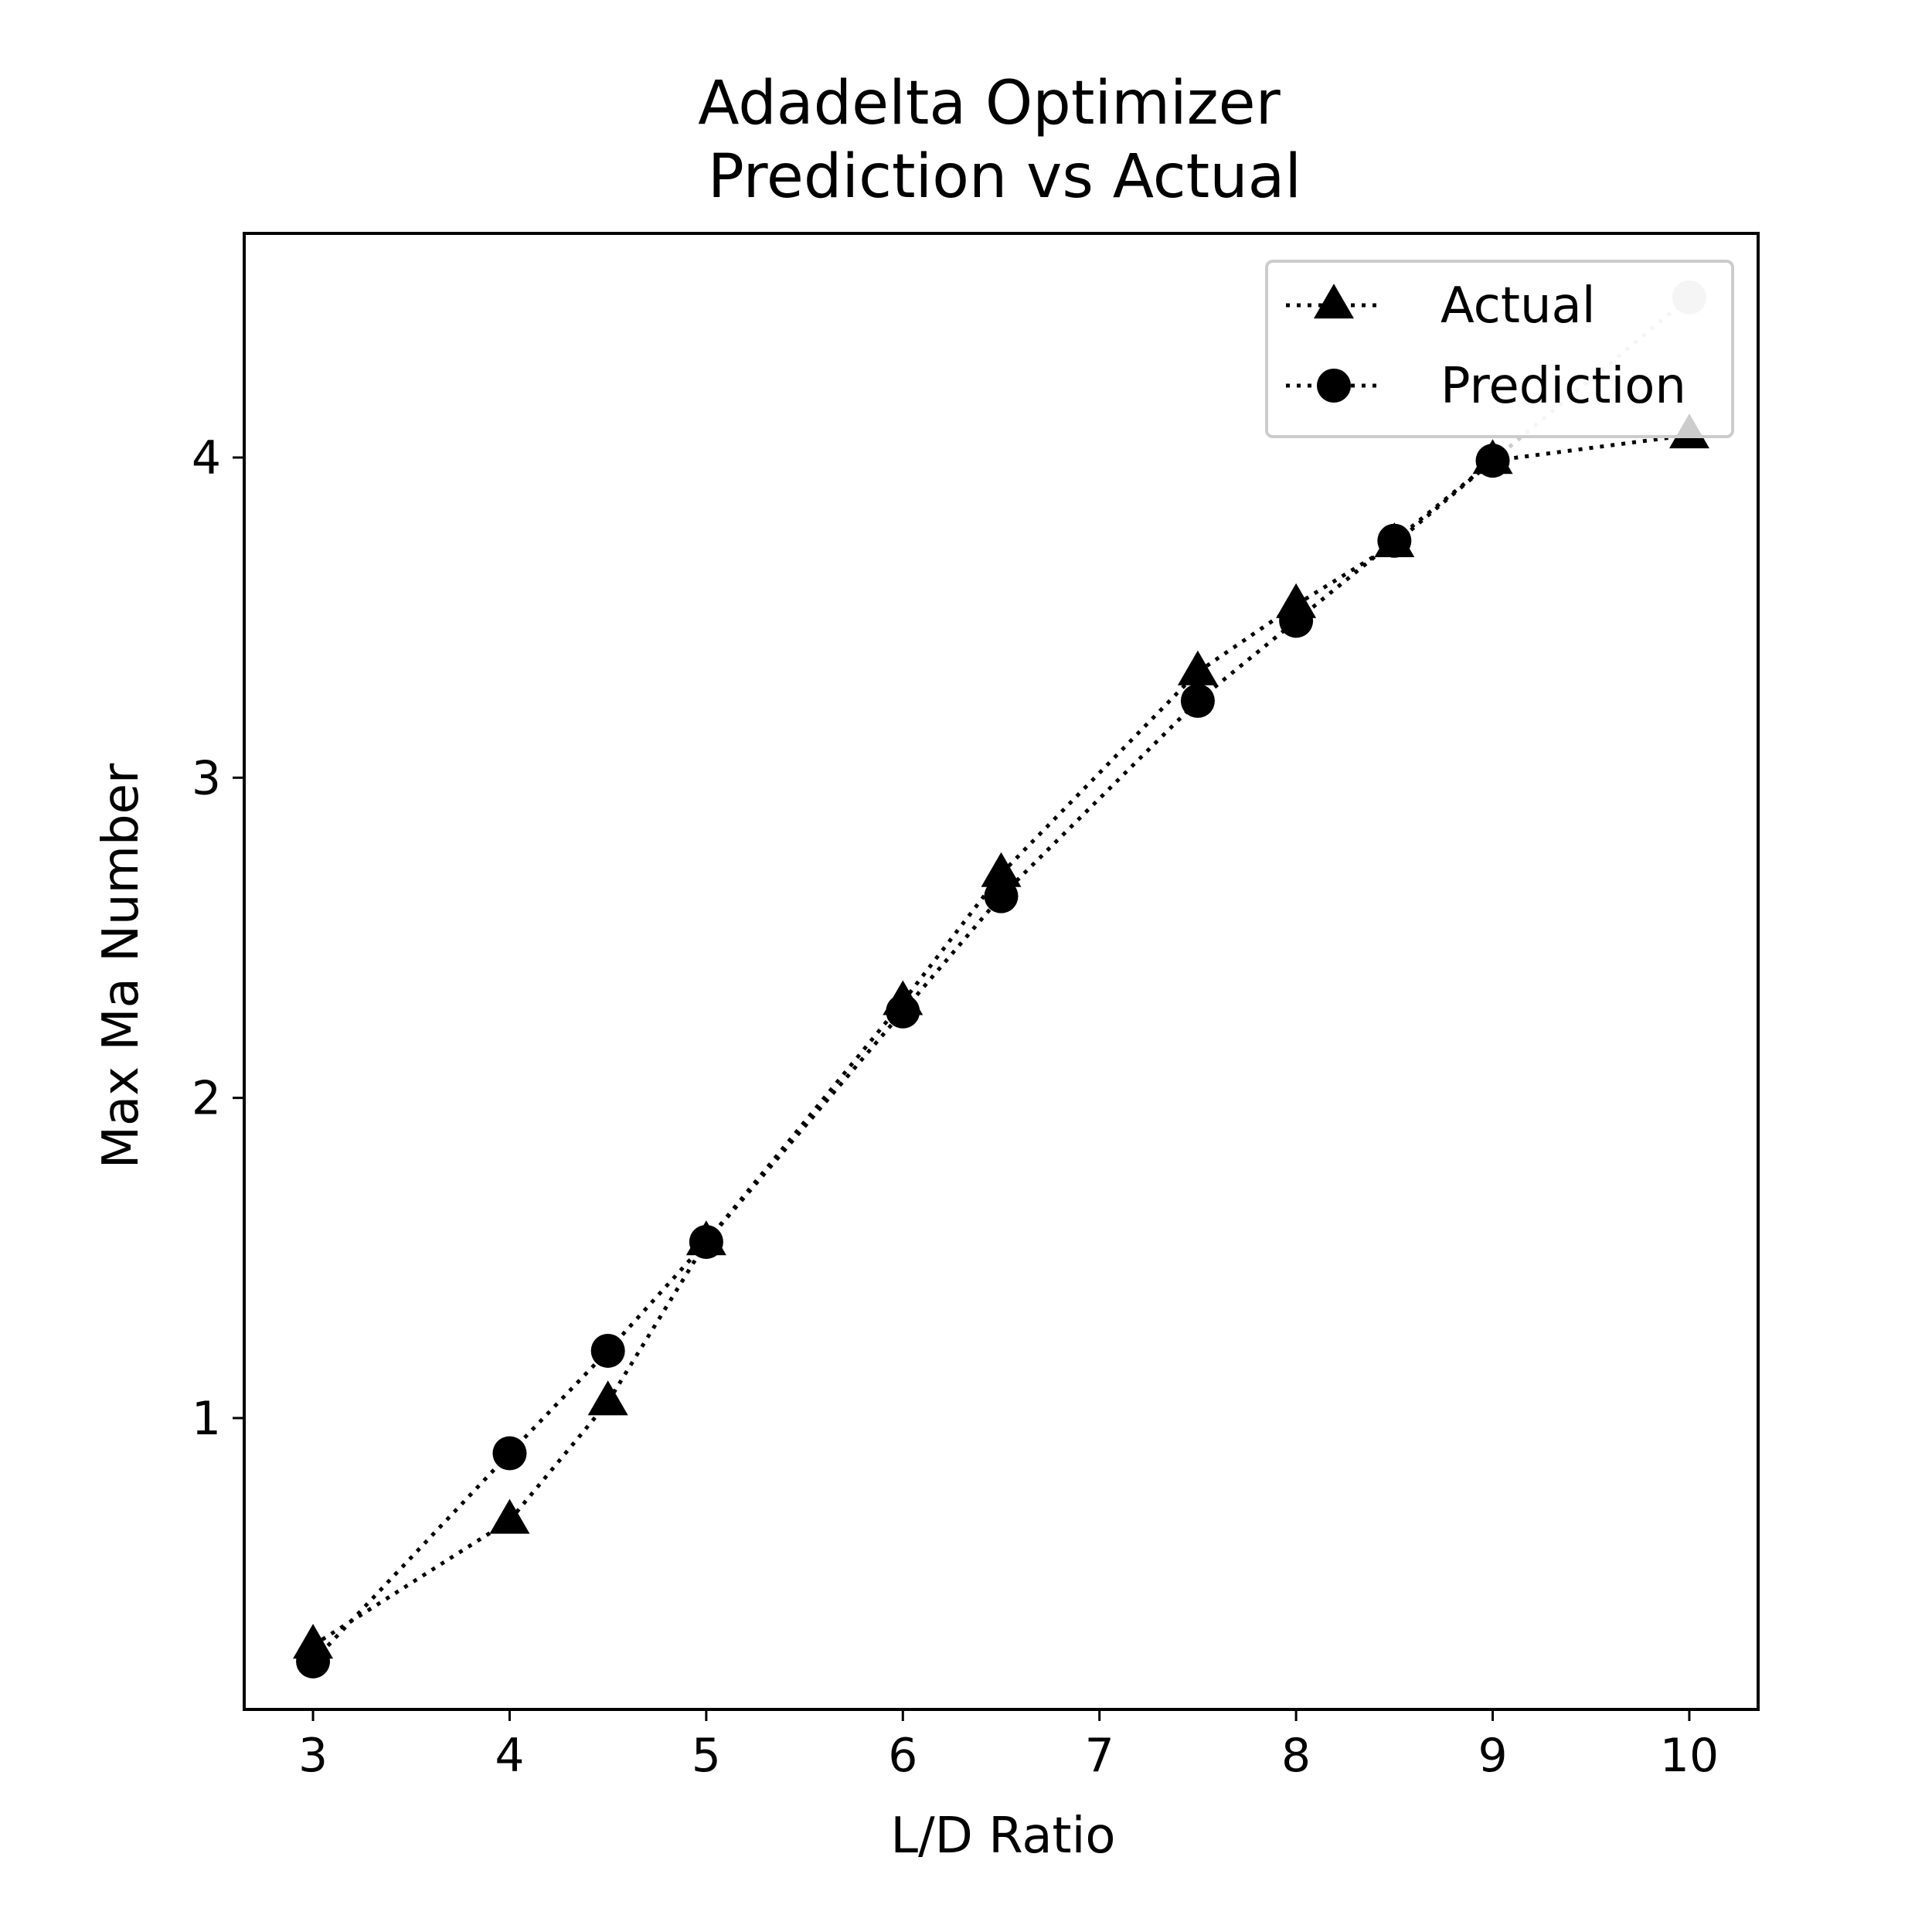  I want to click on legend-box, so click(1499, 349).